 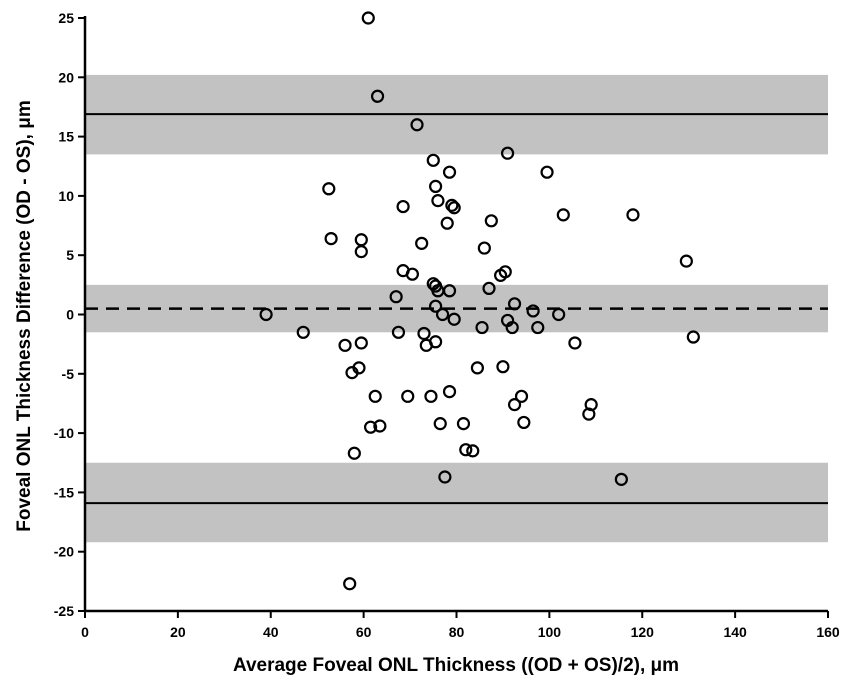 I want to click on x-tick-label: 100, so click(x=550, y=632).